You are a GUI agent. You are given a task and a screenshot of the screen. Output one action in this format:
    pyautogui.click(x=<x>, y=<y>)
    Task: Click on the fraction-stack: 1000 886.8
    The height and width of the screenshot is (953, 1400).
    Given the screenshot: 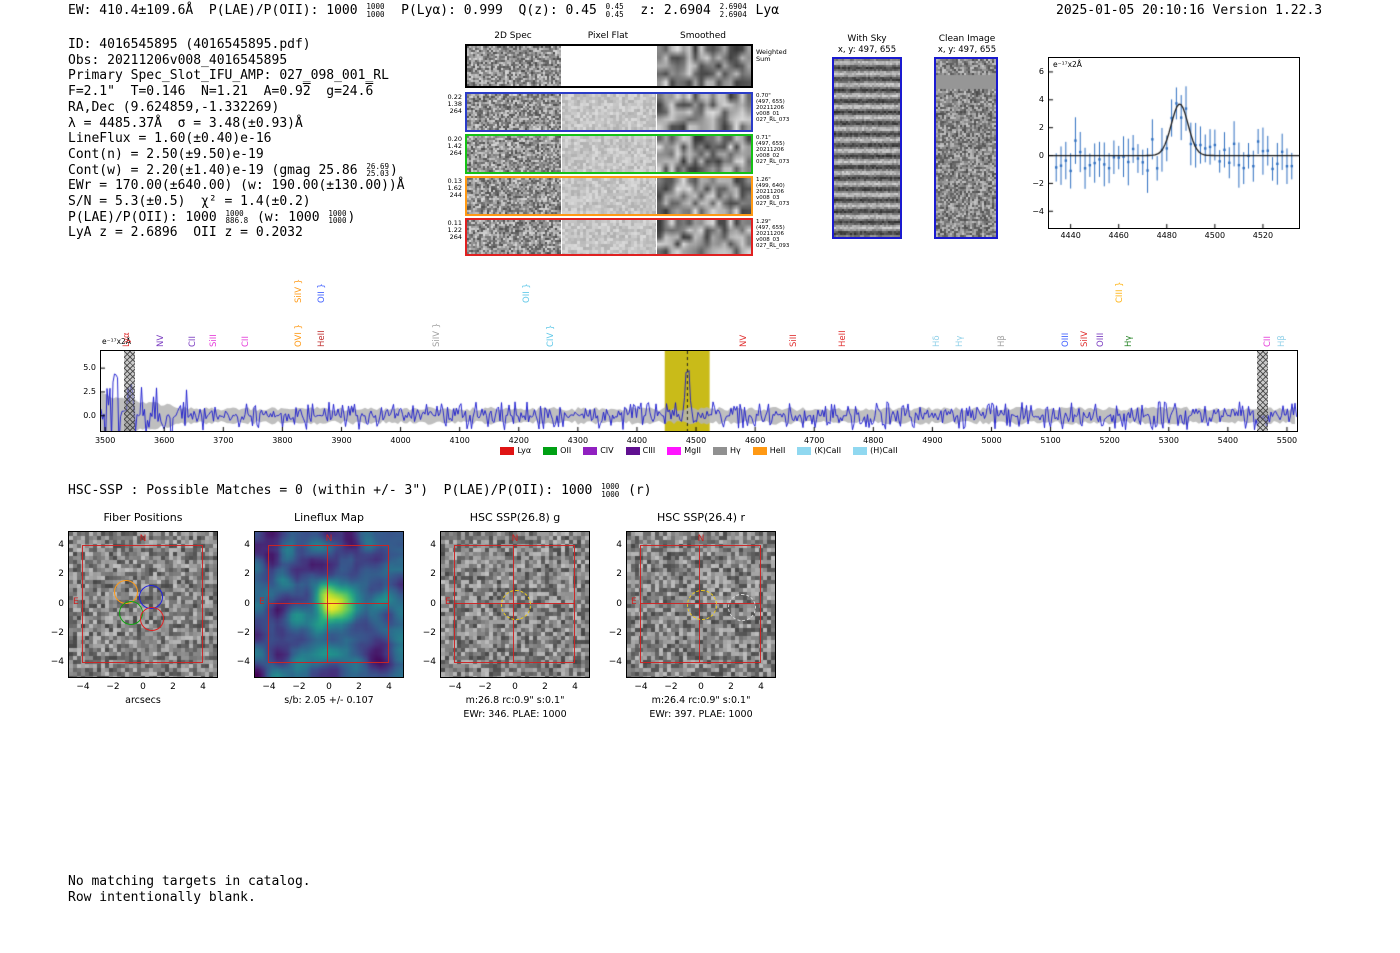 What is the action you would take?
    pyautogui.click(x=237, y=217)
    